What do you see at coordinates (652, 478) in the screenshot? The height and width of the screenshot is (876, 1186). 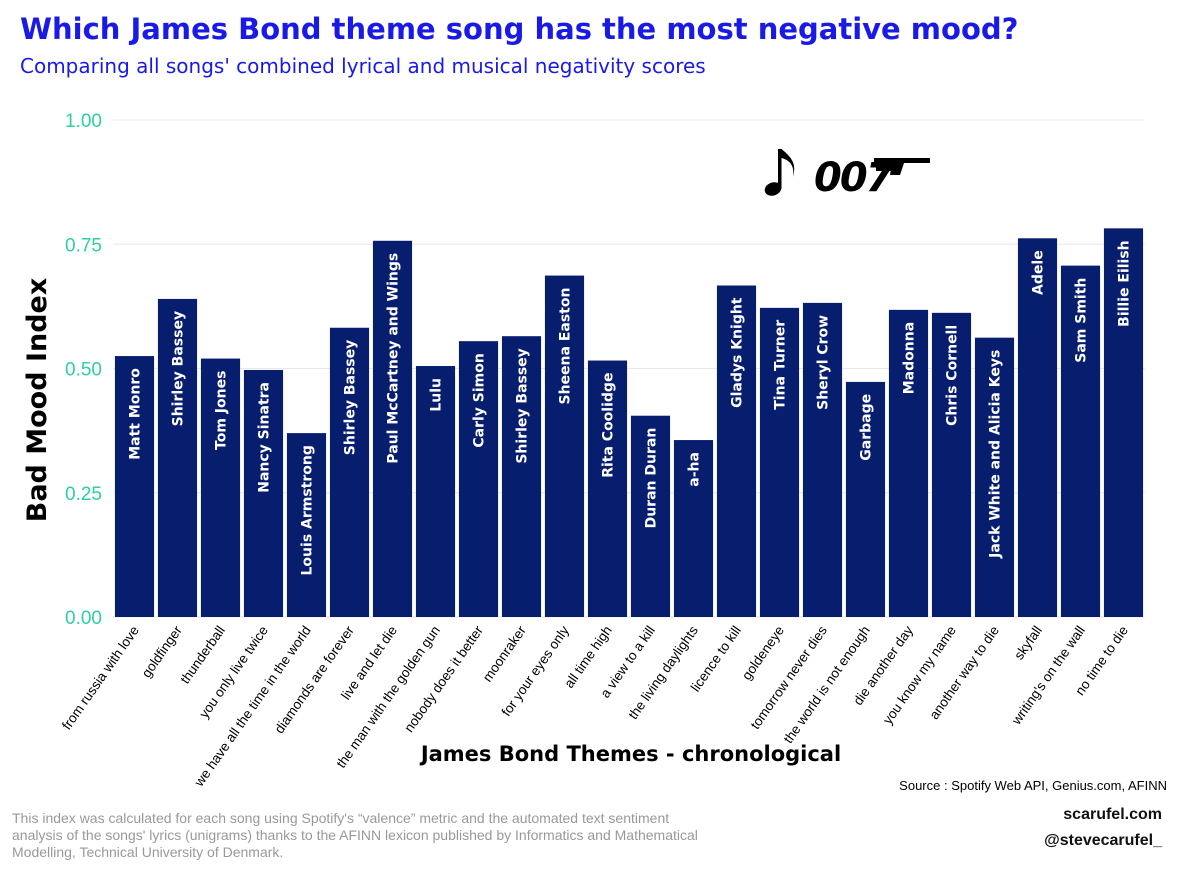 I see `bar-artist-label: Duran Duran` at bounding box center [652, 478].